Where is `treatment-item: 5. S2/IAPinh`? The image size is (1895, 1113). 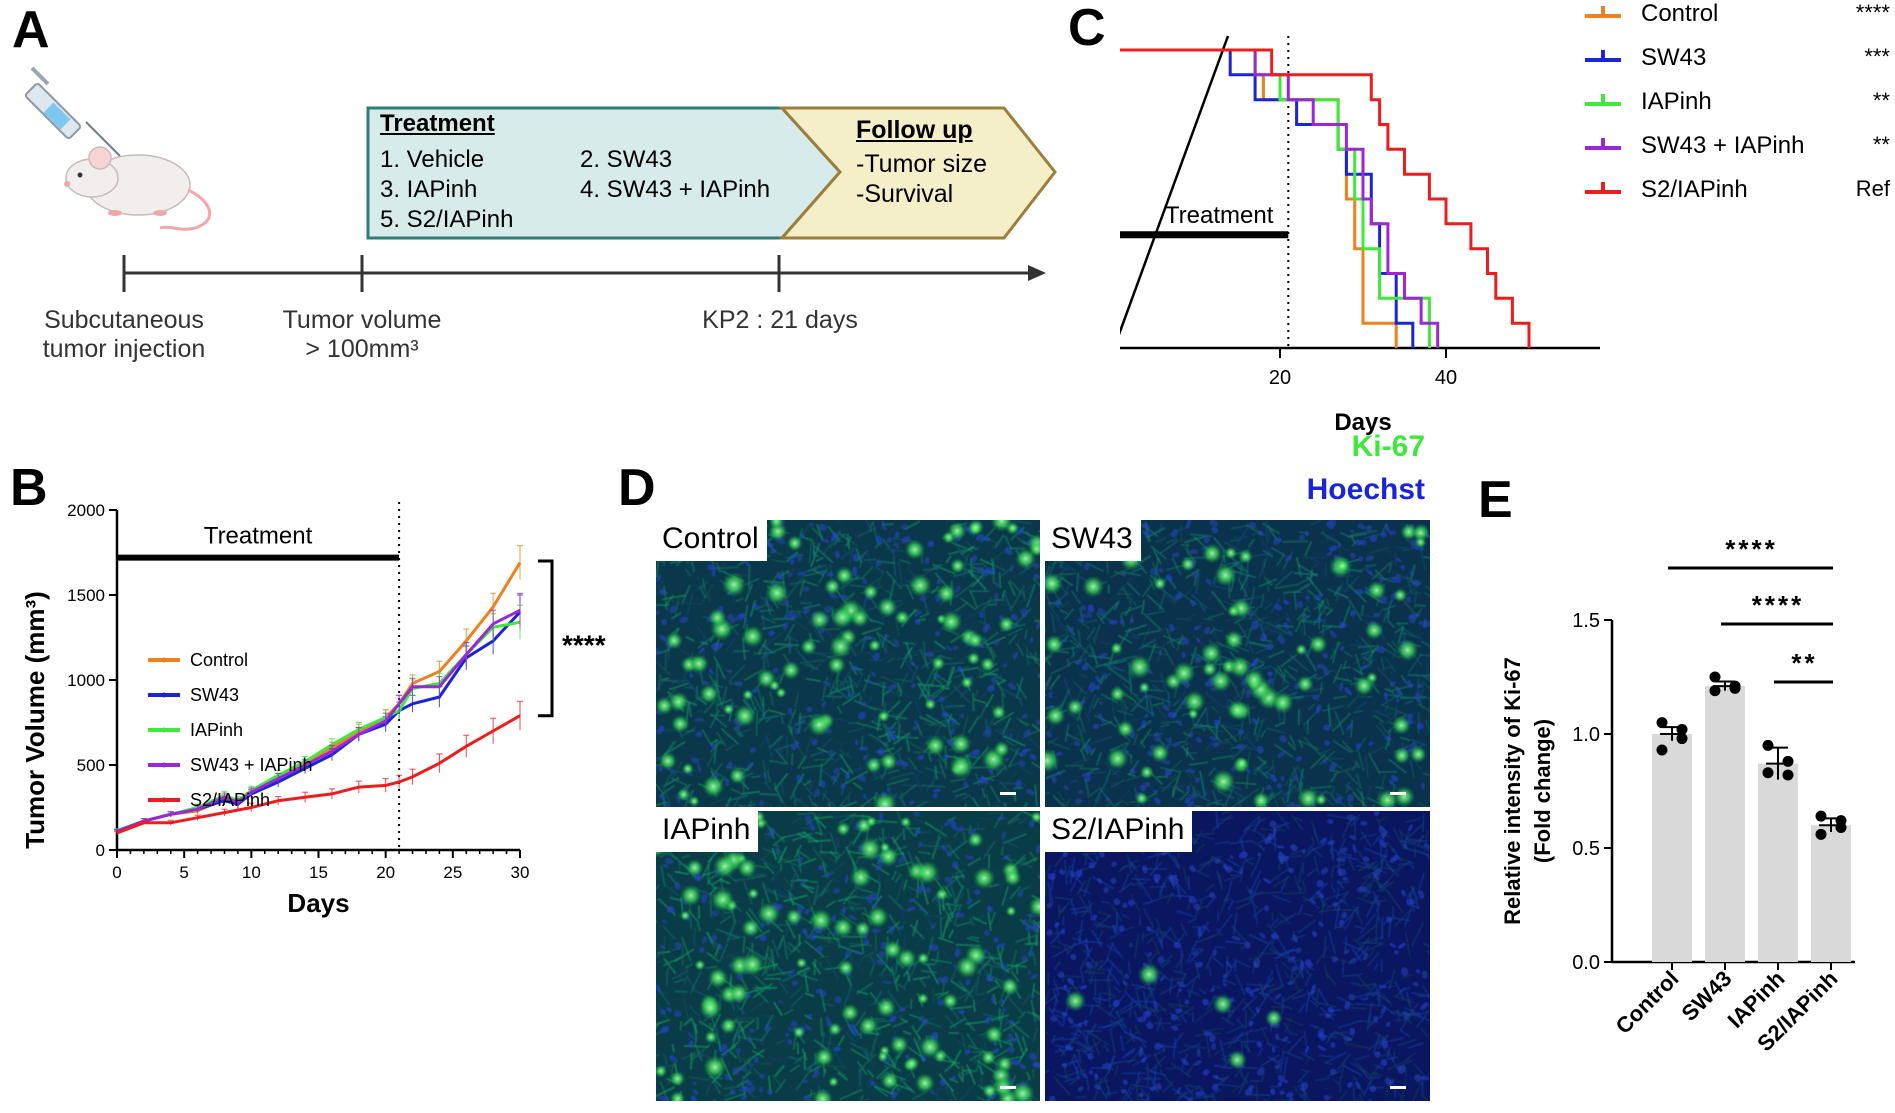
treatment-item: 5. S2/IAPinh is located at coordinates (447, 219).